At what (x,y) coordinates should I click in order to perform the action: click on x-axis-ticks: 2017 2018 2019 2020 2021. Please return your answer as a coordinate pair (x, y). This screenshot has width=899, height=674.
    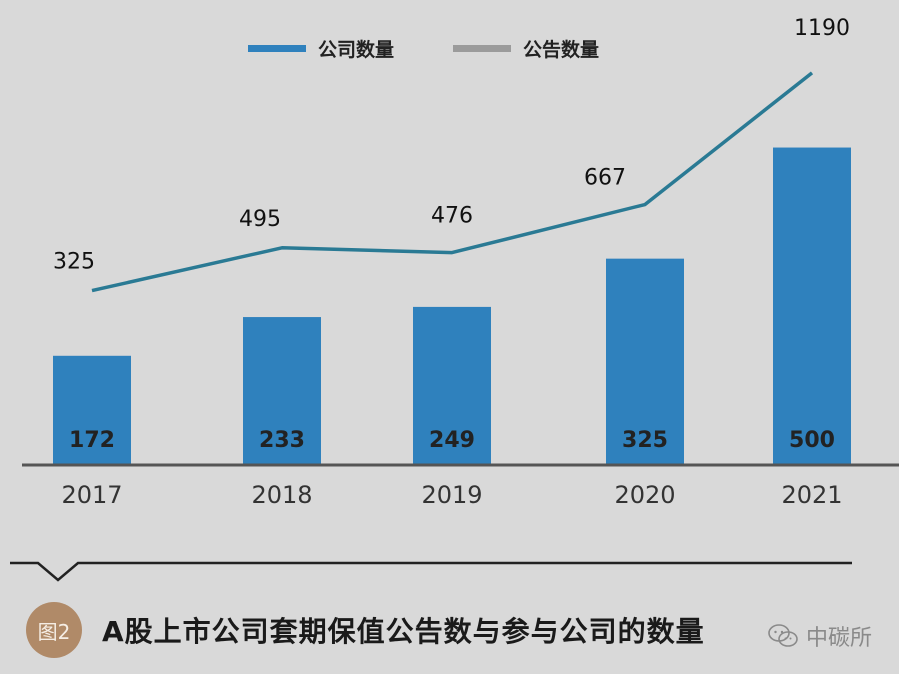
    Looking at the image, I should click on (451, 495).